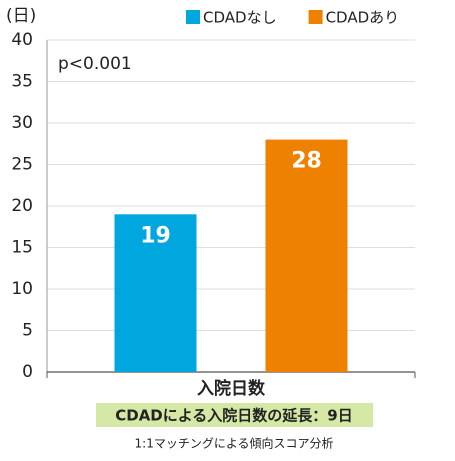  Describe the element at coordinates (95, 64) in the screenshot. I see `annotation: p<0.001` at that location.